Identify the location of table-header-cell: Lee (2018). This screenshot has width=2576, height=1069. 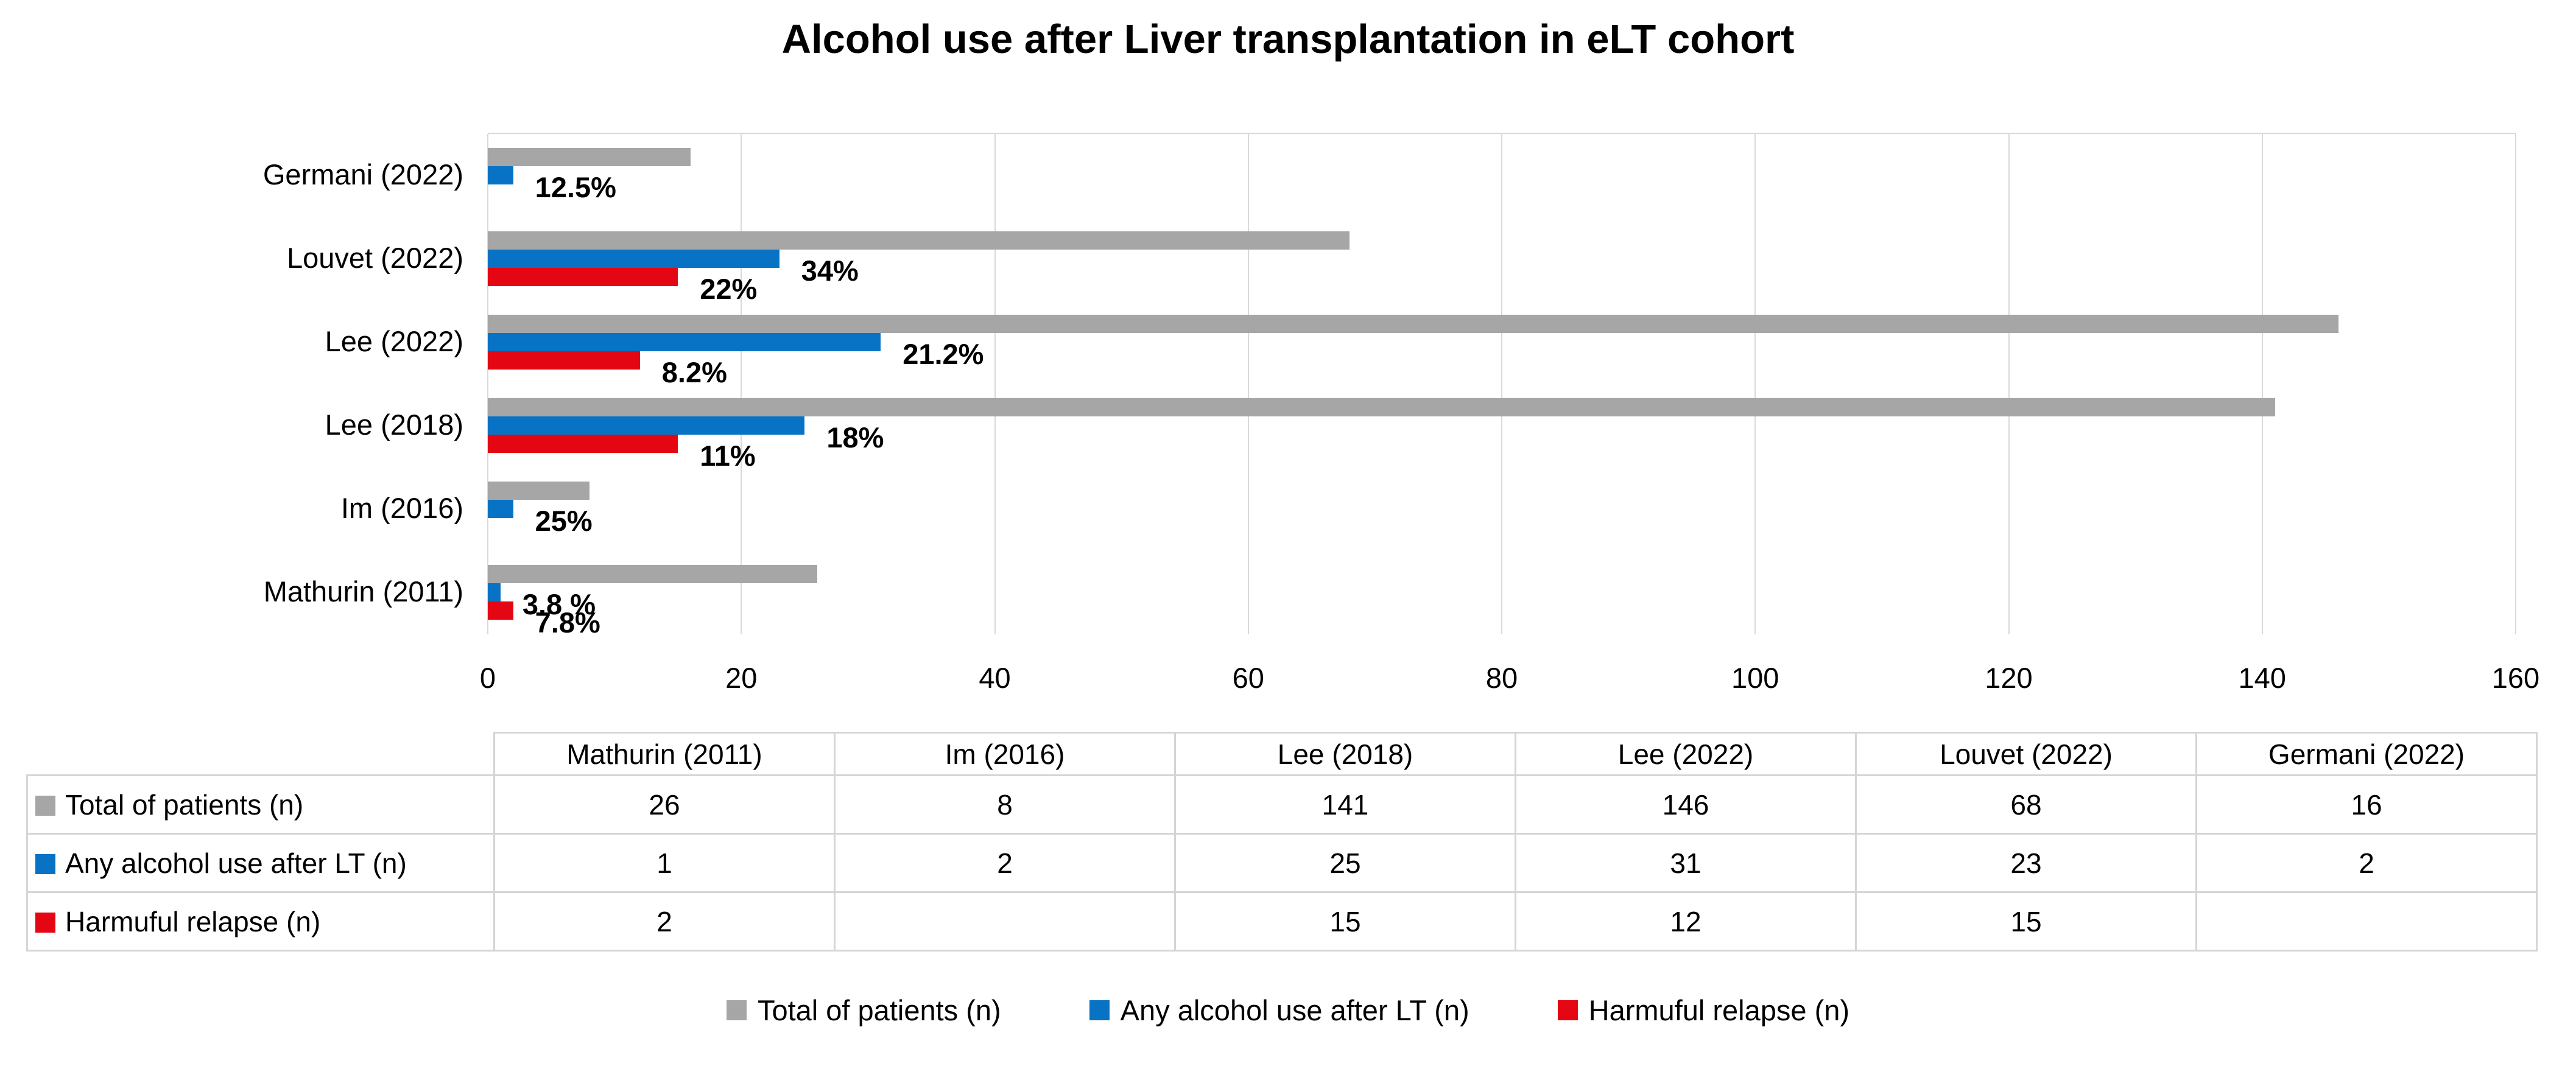
(1345, 754).